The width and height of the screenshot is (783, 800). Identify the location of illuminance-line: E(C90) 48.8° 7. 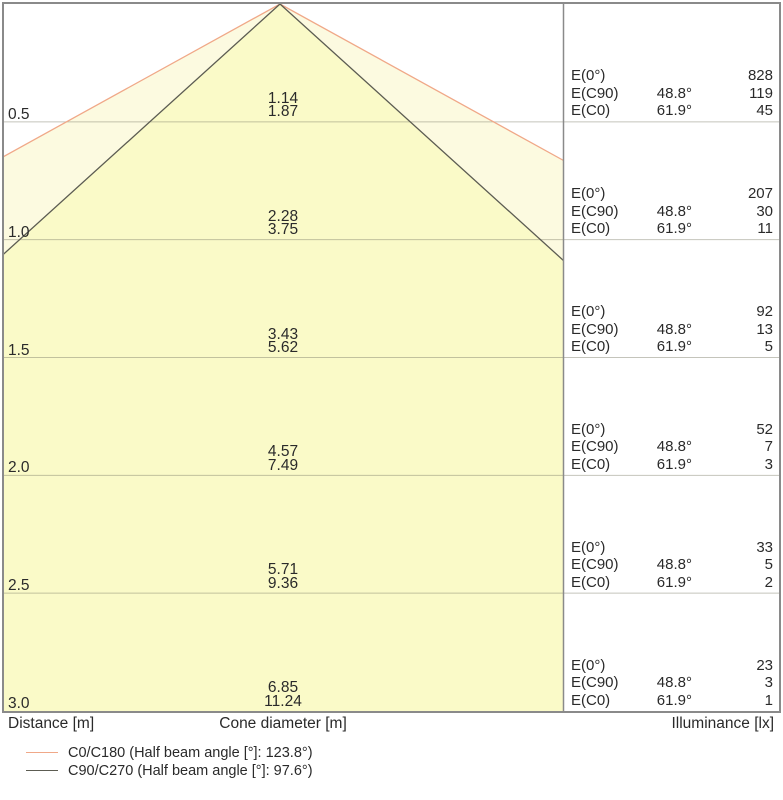
(671, 447).